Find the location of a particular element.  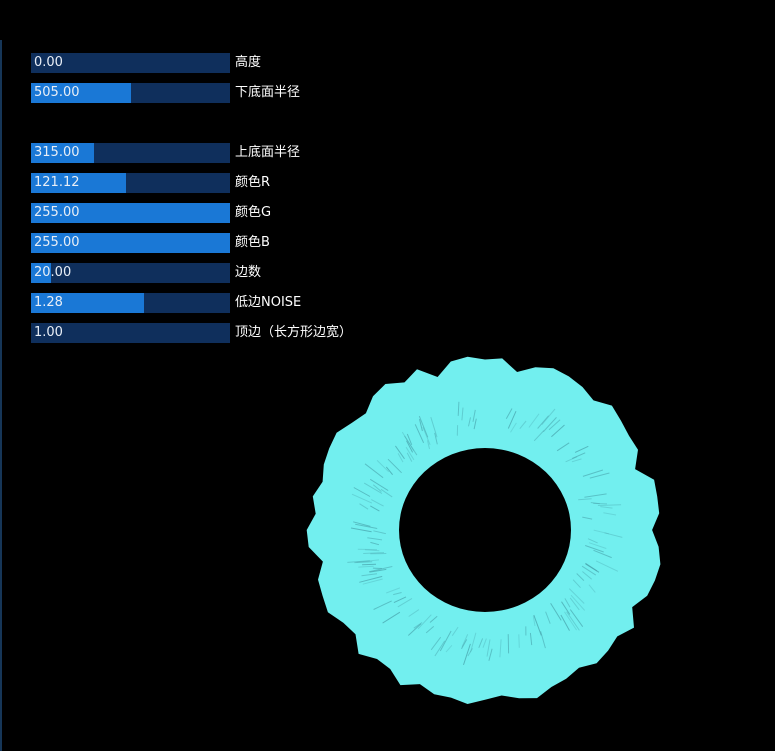

control-row-color-b: 255.00 颜色B is located at coordinates (150, 243).